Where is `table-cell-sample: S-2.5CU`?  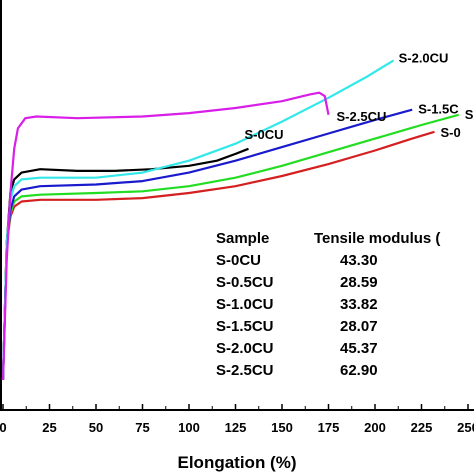
table-cell-sample: S-2.5CU is located at coordinates (245, 370).